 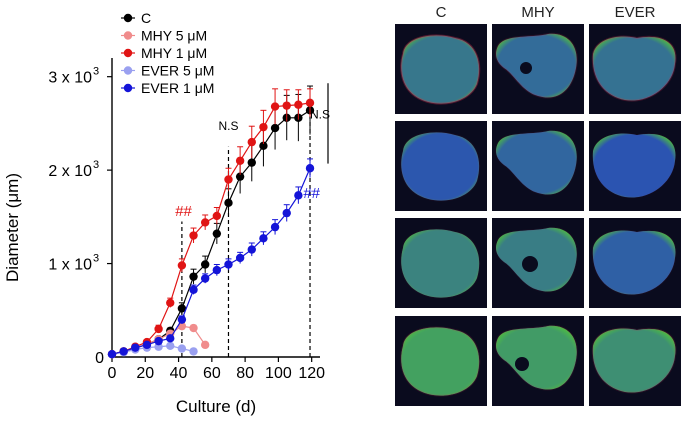 What do you see at coordinates (99, 358) in the screenshot?
I see `y-tick-label-zero: 0` at bounding box center [99, 358].